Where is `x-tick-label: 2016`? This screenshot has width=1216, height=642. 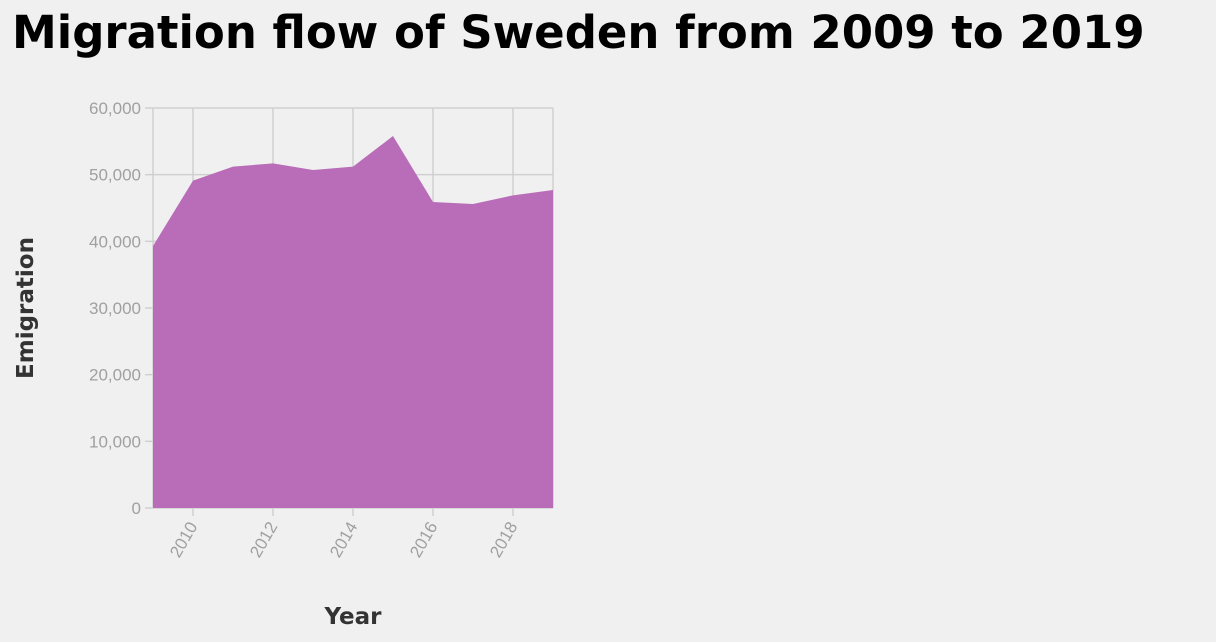 x-tick-label: 2016 is located at coordinates (423, 540).